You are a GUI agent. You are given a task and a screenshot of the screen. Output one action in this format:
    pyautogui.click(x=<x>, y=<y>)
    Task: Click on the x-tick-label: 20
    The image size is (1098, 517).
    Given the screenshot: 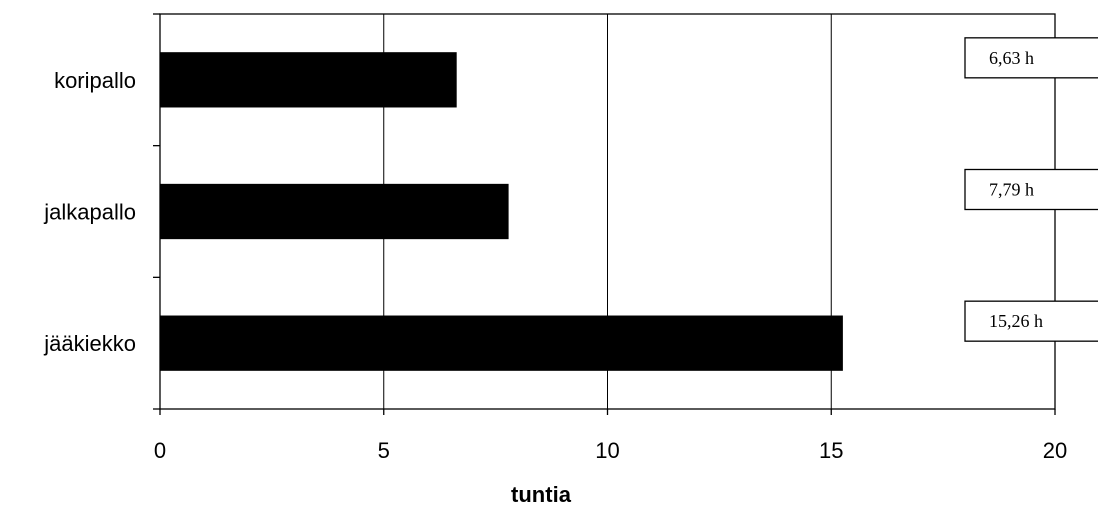 What is the action you would take?
    pyautogui.click(x=1055, y=450)
    